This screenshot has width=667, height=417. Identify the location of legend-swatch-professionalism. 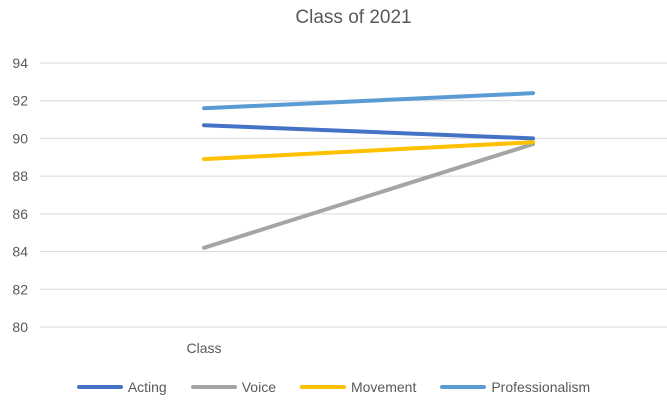
(463, 387).